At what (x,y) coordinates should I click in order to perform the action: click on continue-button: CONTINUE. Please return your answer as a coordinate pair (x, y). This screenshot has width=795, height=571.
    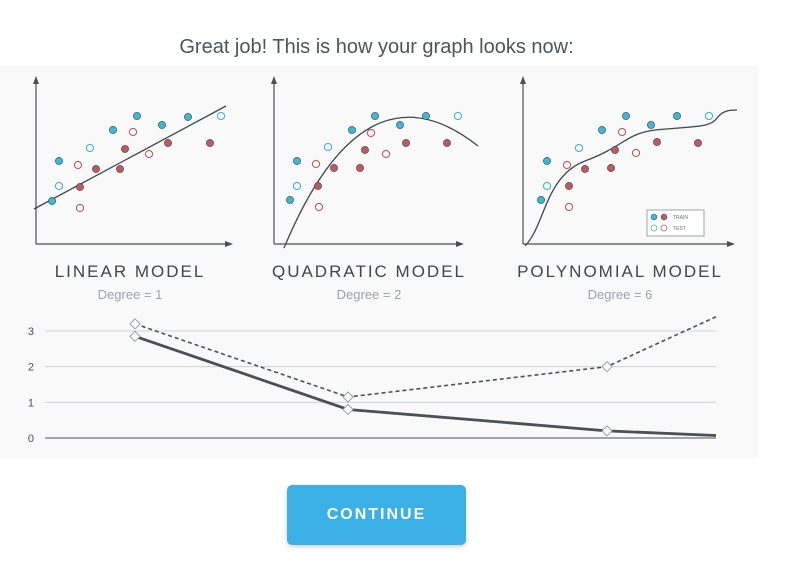
    Looking at the image, I should click on (376, 515).